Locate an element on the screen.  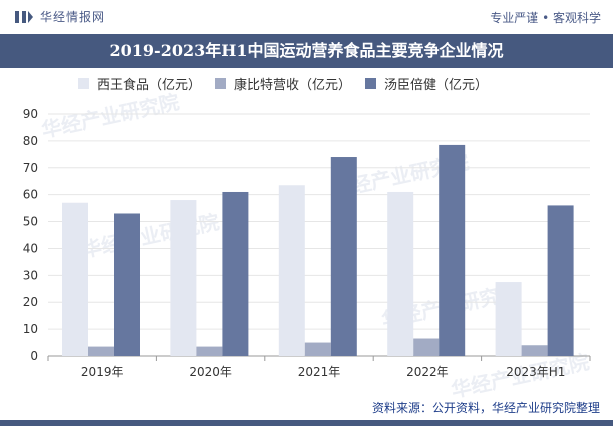
y-tick-label: 0 is located at coordinates (34, 356).